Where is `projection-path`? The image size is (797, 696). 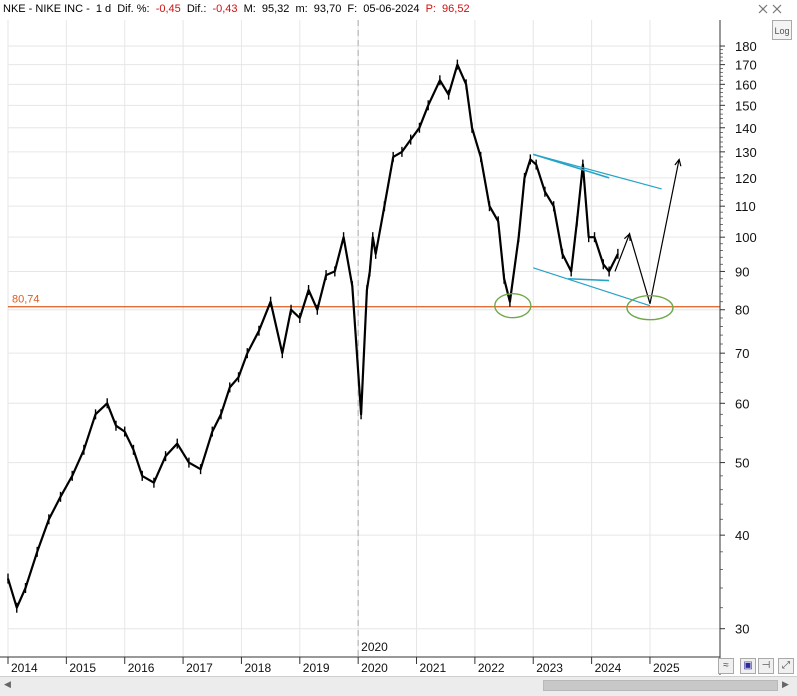 projection-path is located at coordinates (647, 231).